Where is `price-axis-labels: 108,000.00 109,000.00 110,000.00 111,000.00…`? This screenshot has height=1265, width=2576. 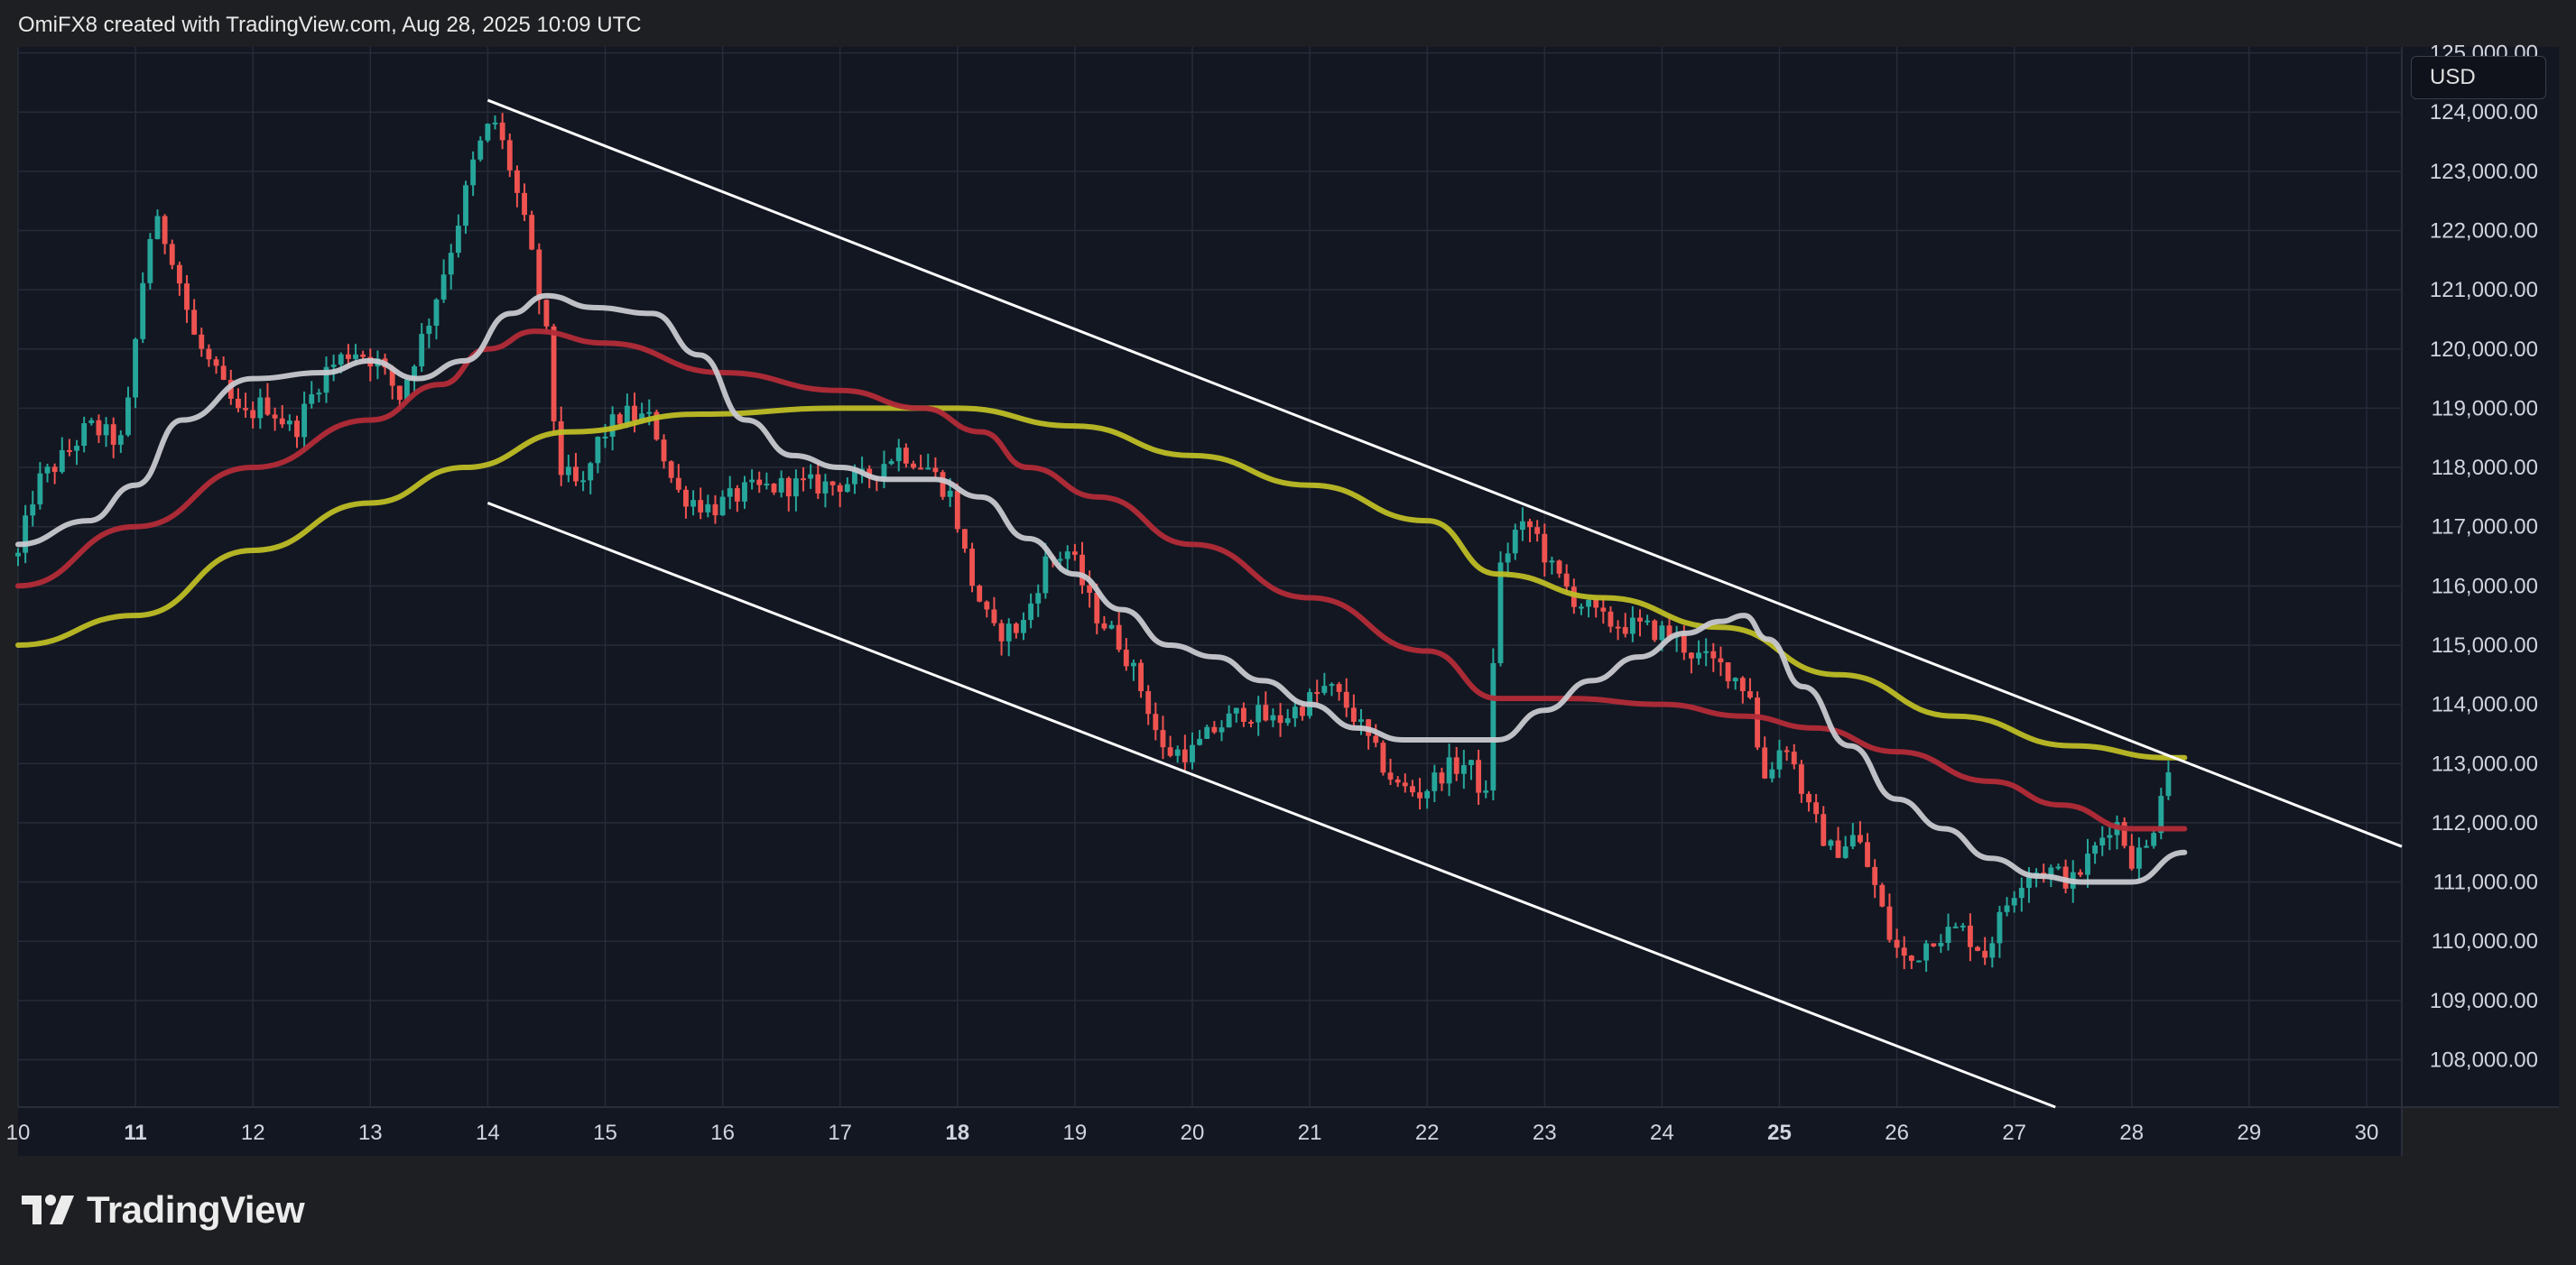
price-axis-labels: 108,000.00 109,000.00 110,000.00 111,000.00… is located at coordinates (2484, 557).